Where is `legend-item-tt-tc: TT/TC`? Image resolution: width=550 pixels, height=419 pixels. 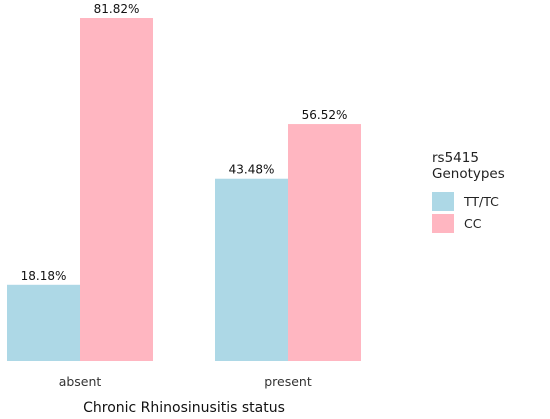
legend-item-tt-tc: TT/TC is located at coordinates (491, 201).